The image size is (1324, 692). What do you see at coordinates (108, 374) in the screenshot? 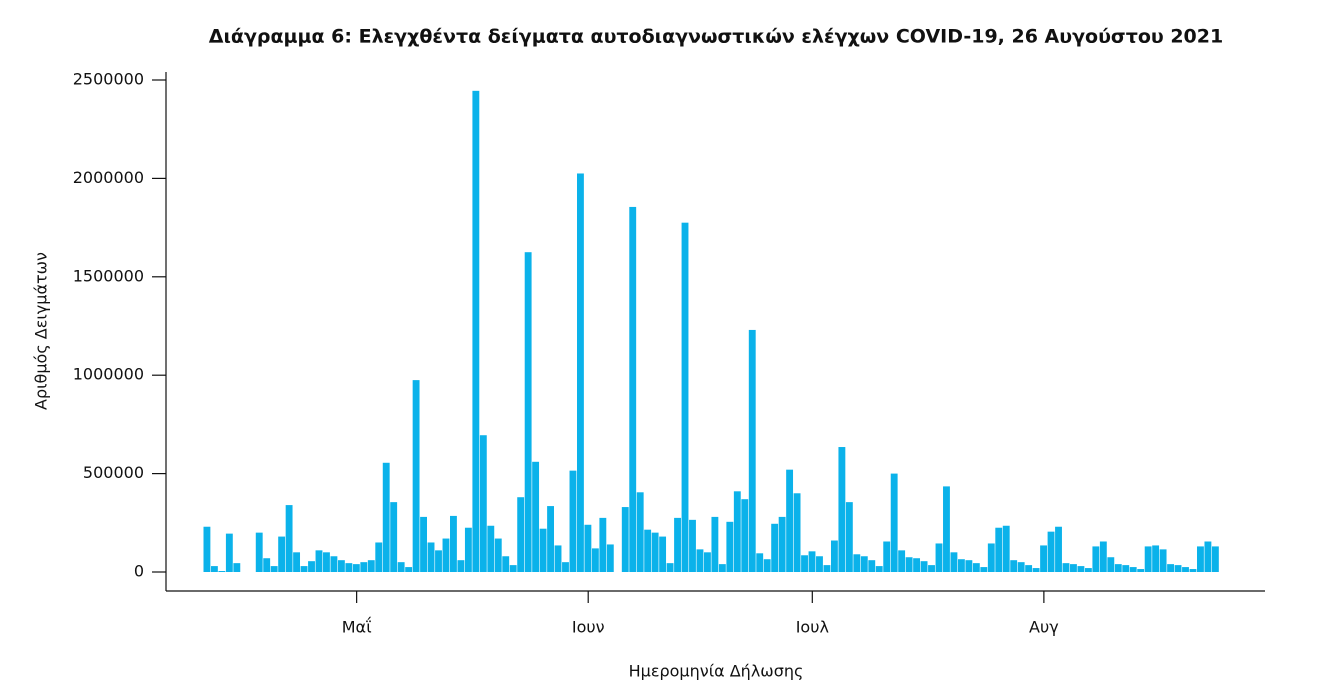
I see `y-tick-label: 1000000` at bounding box center [108, 374].